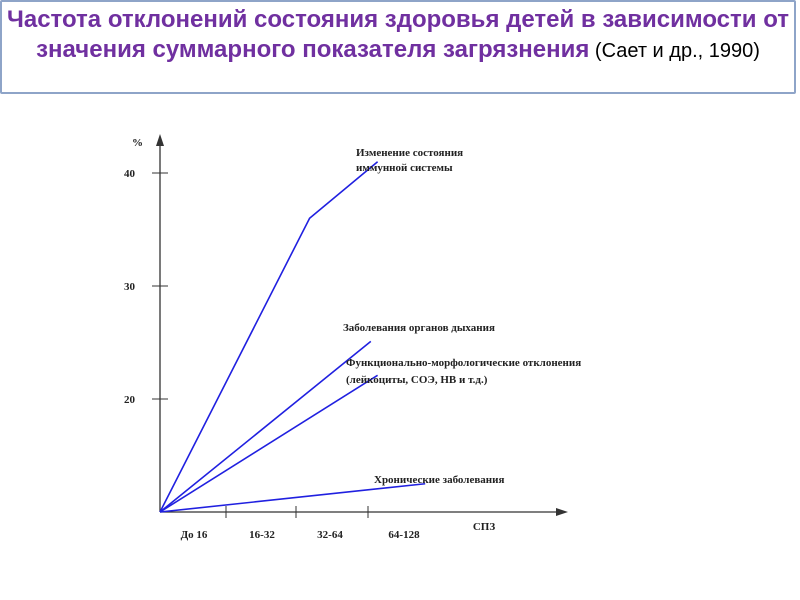  What do you see at coordinates (404, 535) in the screenshot?
I see `x-tick-label-3: 64-128` at bounding box center [404, 535].